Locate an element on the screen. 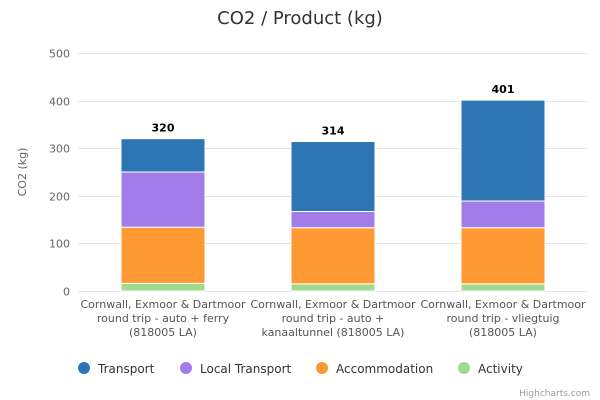  x-category-line: round trip - vliegtuig is located at coordinates (503, 318).